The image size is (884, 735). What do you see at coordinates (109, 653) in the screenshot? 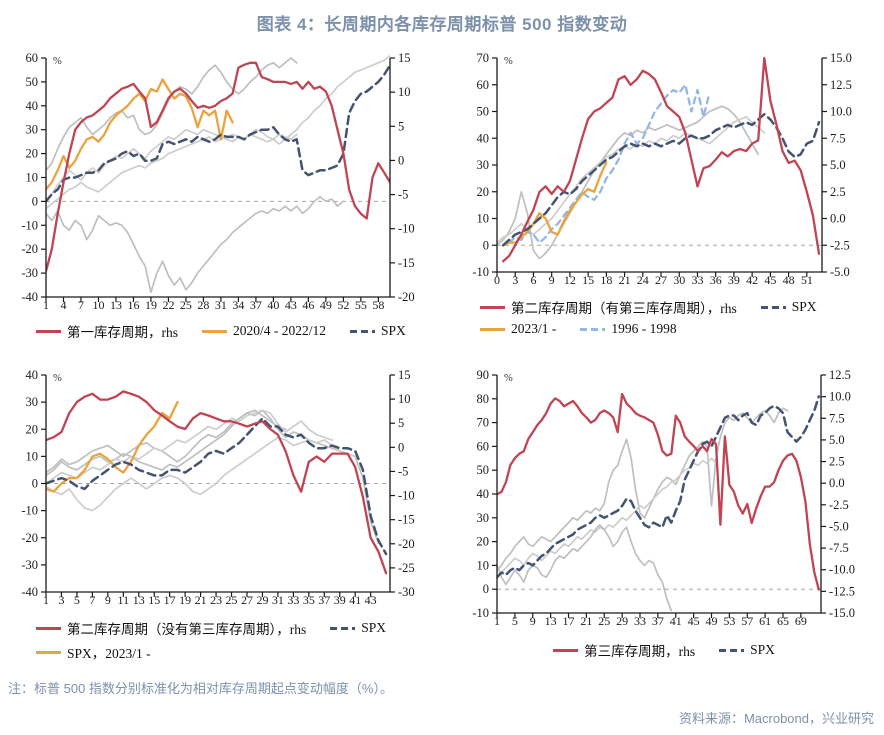
I see `legend-label: SPX，2023/1 -` at bounding box center [109, 653].